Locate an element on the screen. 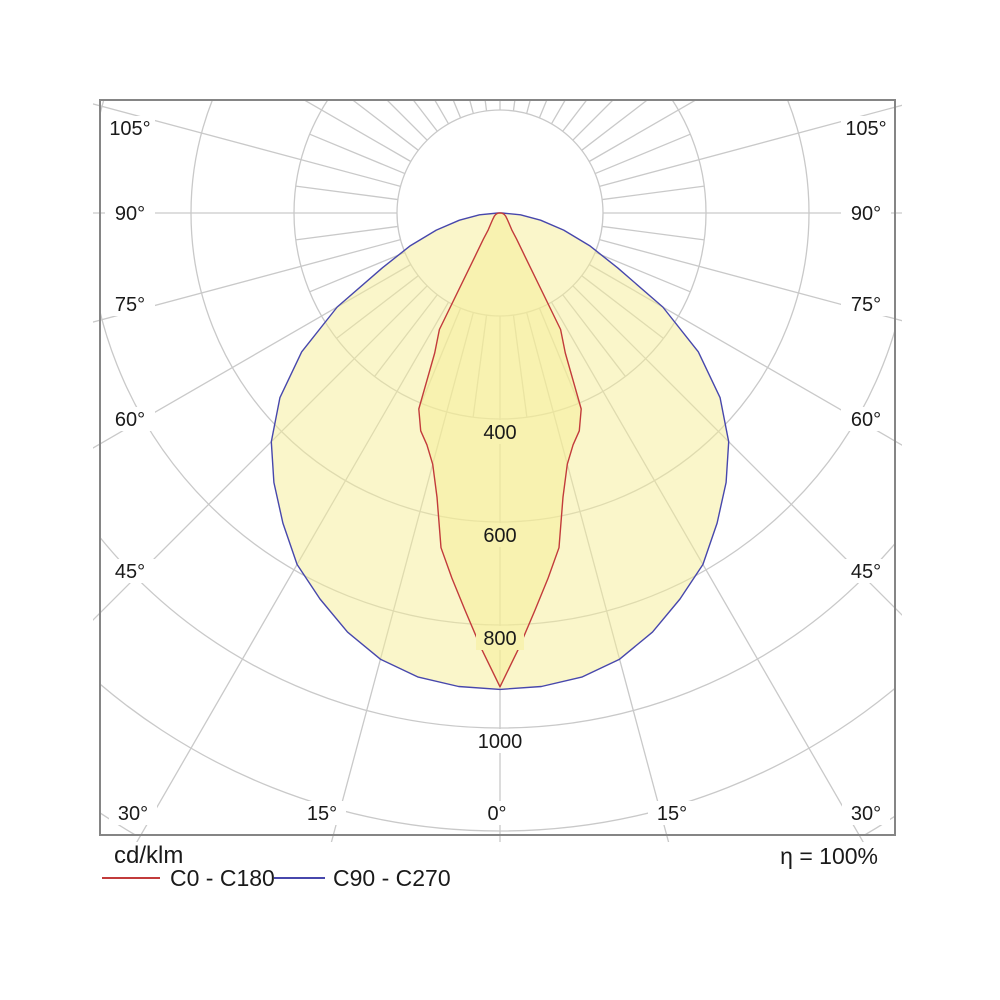 The width and height of the screenshot is (1000, 1000). angle-label-bottom: 0° is located at coordinates (496, 814).